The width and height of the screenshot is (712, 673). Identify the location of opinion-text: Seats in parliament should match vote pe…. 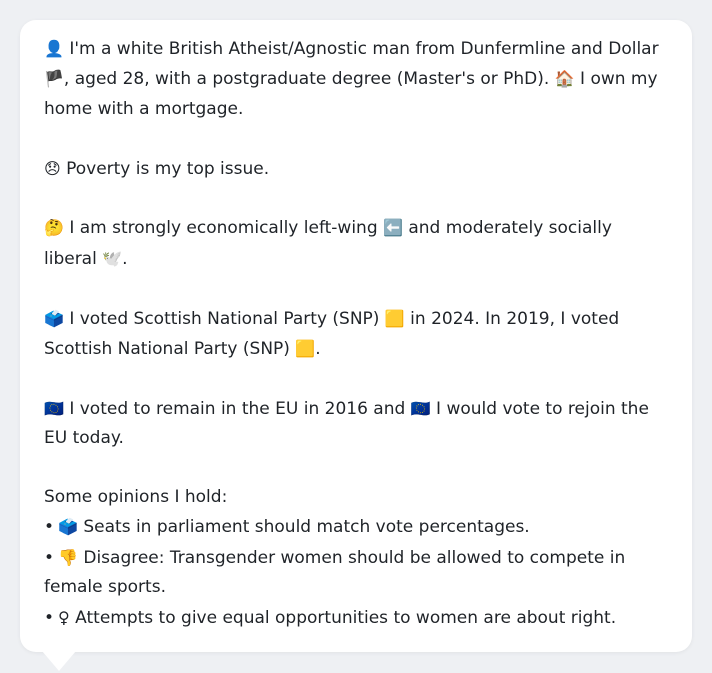
(303, 527).